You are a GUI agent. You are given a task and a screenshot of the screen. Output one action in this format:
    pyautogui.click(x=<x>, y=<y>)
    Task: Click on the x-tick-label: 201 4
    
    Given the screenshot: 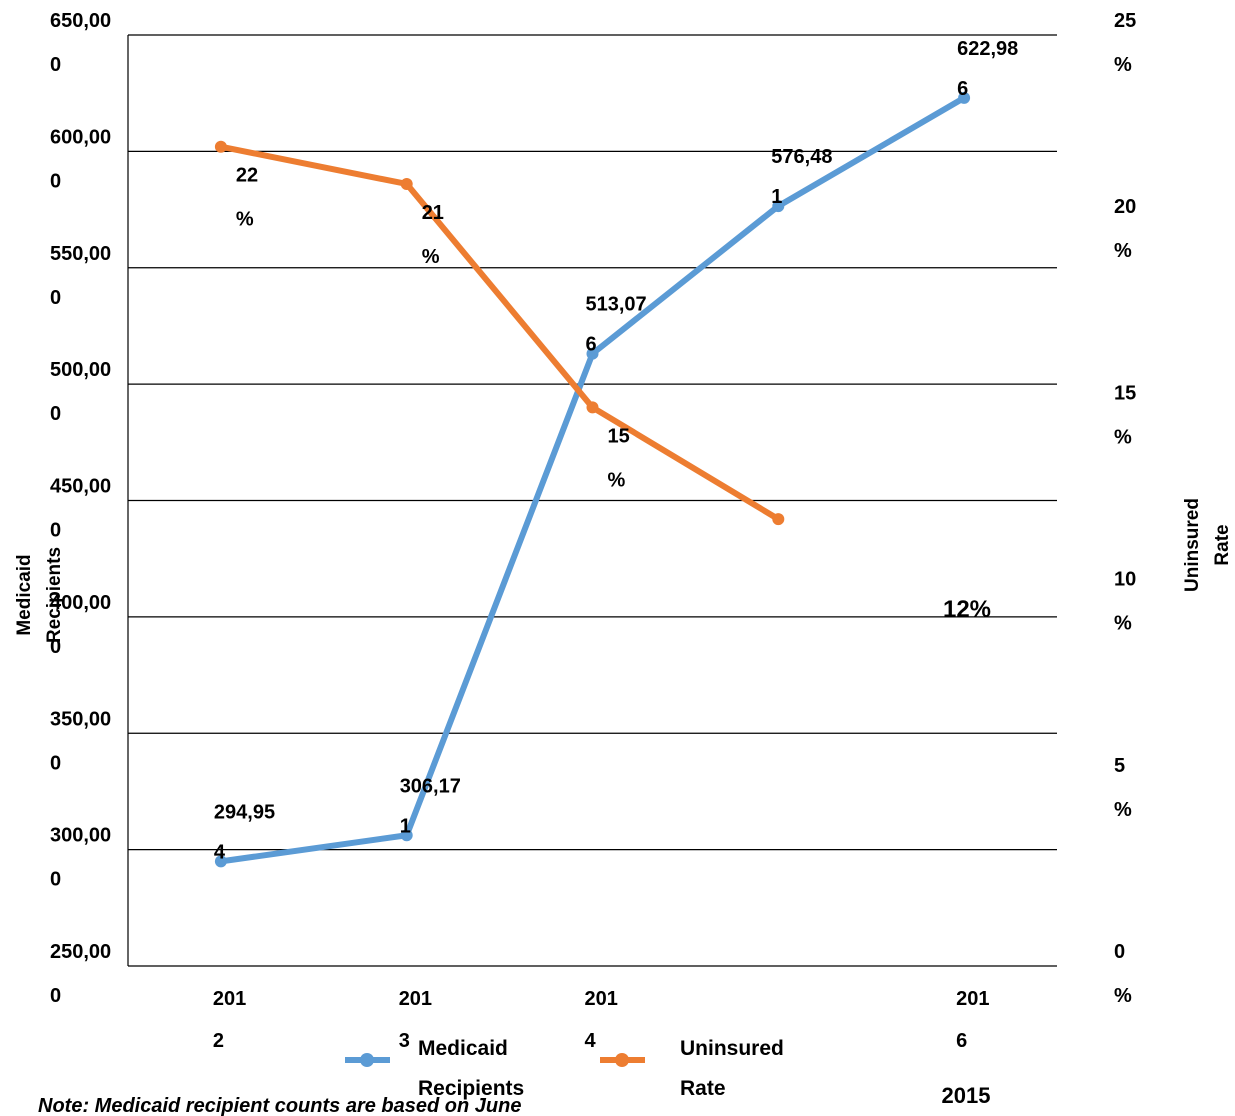 What is the action you would take?
    pyautogui.click(x=601, y=1020)
    